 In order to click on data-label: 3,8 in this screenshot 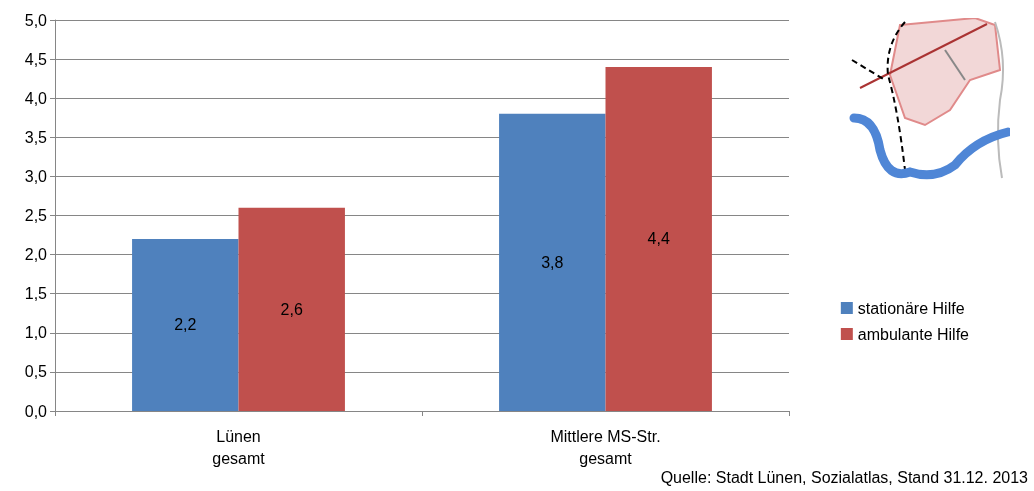, I will do `click(552, 262)`.